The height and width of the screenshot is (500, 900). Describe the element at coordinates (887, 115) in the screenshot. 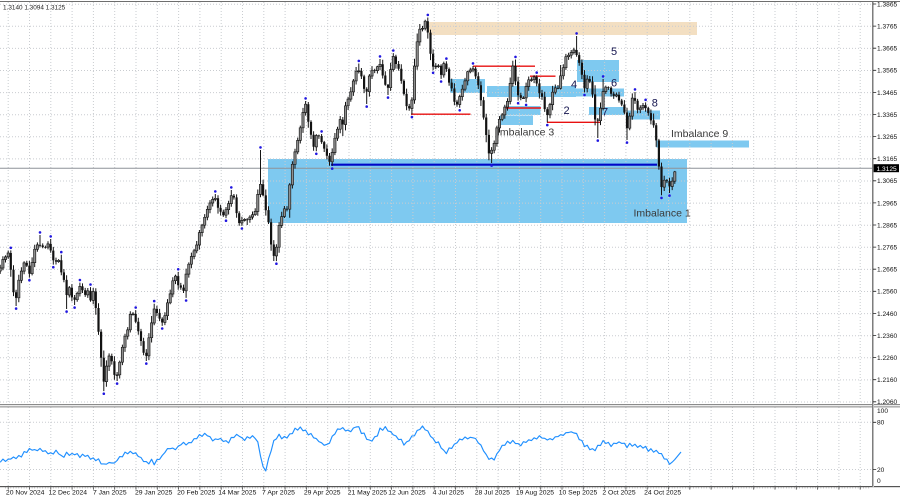

I see `svg-text: 1.3365` at that location.